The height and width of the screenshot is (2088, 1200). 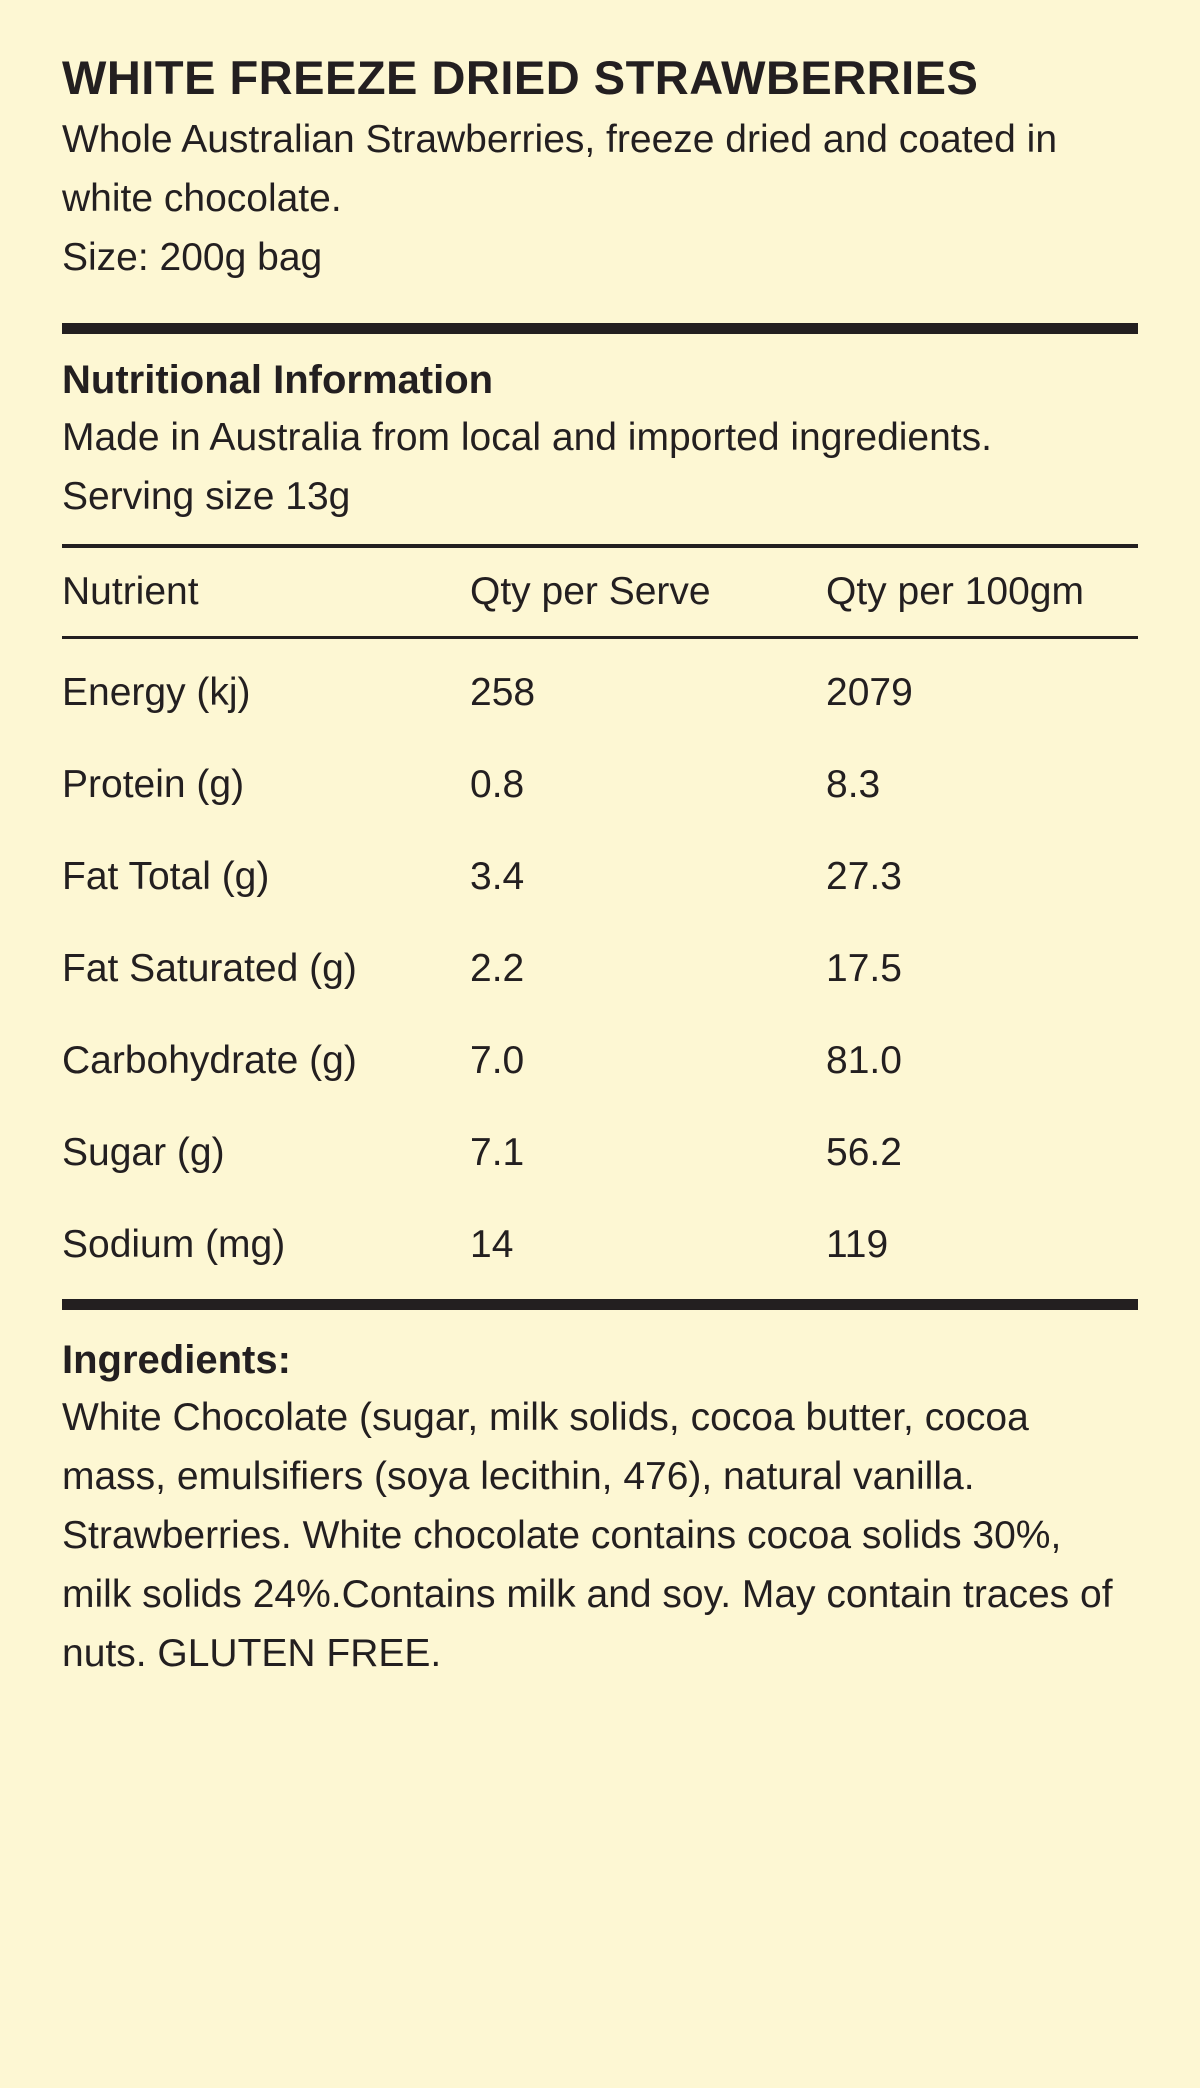 What do you see at coordinates (857, 1244) in the screenshot?
I see `qty-per-100gm: 119` at bounding box center [857, 1244].